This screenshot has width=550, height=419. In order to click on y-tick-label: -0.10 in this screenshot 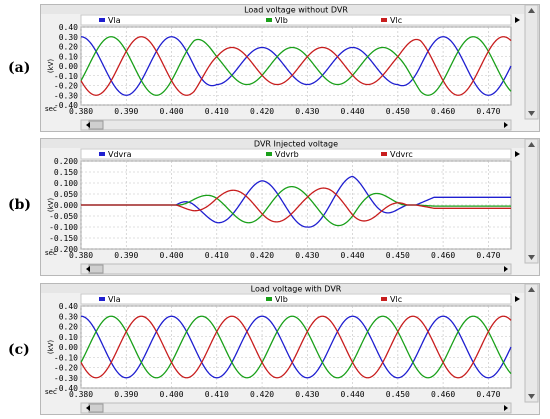, I will do `click(66, 357)`.